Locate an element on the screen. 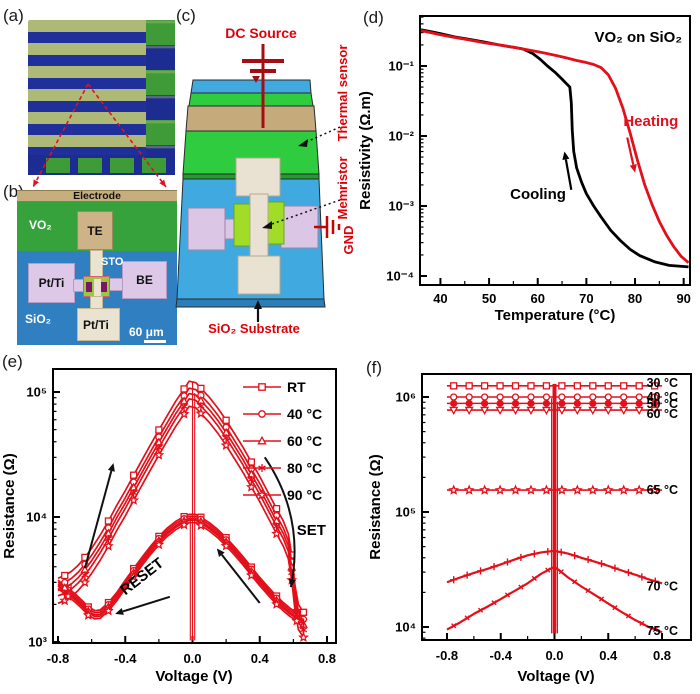 The height and width of the screenshot is (694, 700). svg-text: 10⁻⁴ is located at coordinates (400, 276).